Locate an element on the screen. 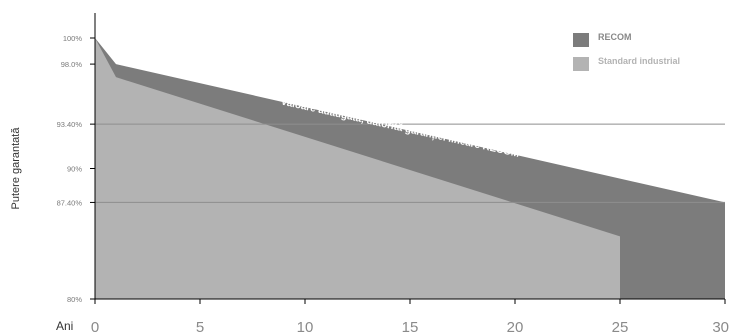  y-tick-label: 100% is located at coordinates (73, 38).